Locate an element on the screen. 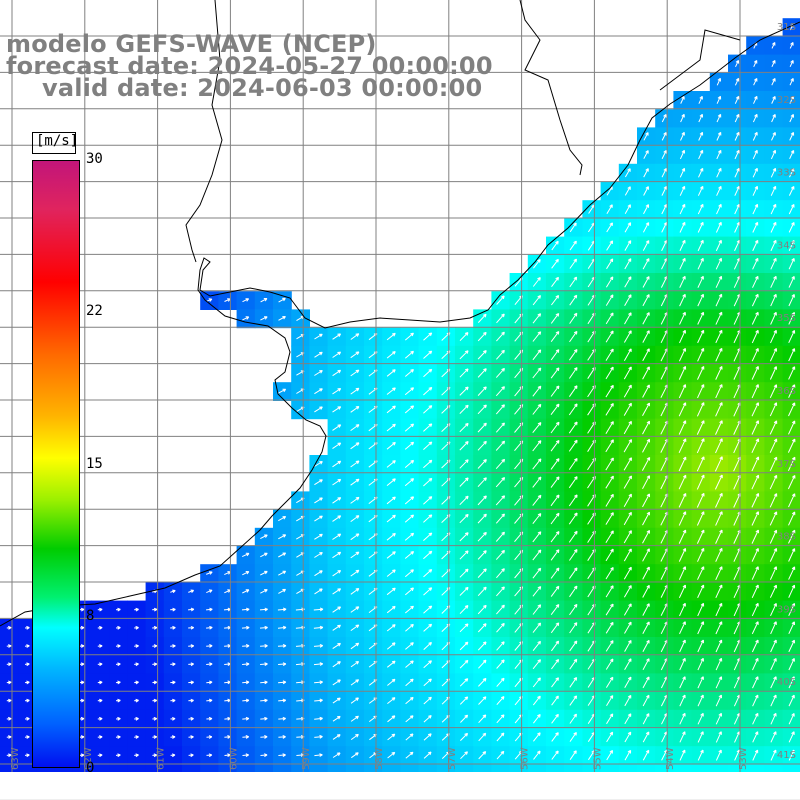 Image resolution: width=800 pixels, height=800 pixels. latitude-label: 39S is located at coordinates (786, 609).